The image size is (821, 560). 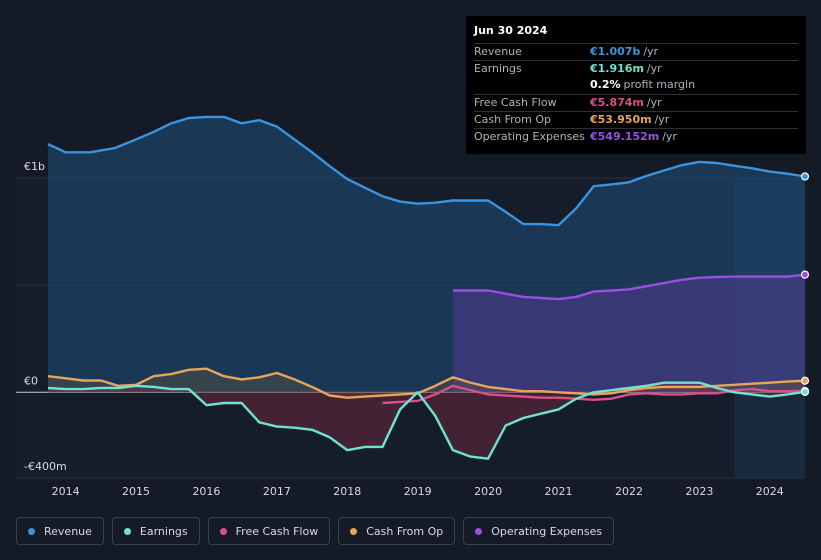 I want to click on legend-label: Earnings, so click(x=163, y=531).